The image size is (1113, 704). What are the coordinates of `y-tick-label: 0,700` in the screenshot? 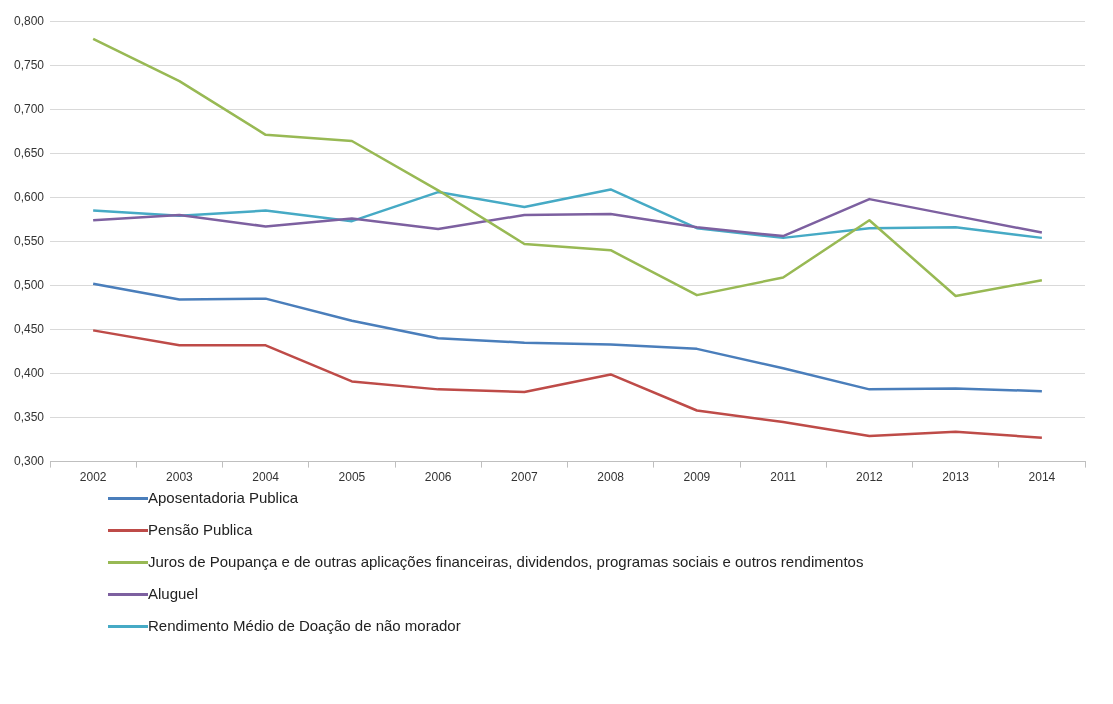 It's located at (29, 108).